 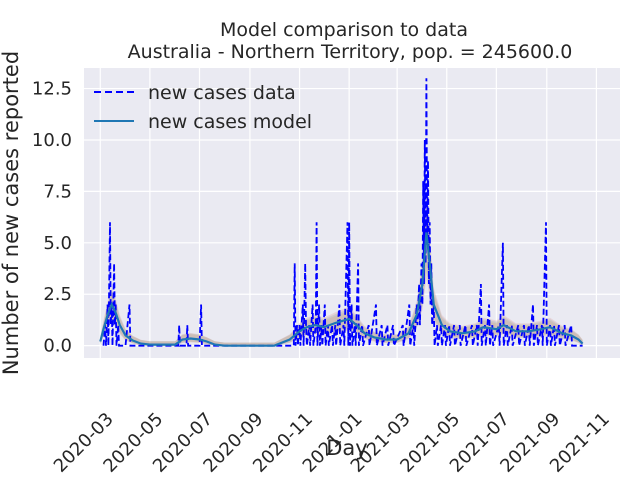 I want to click on y-tick-label: 5.0, so click(x=57, y=243).